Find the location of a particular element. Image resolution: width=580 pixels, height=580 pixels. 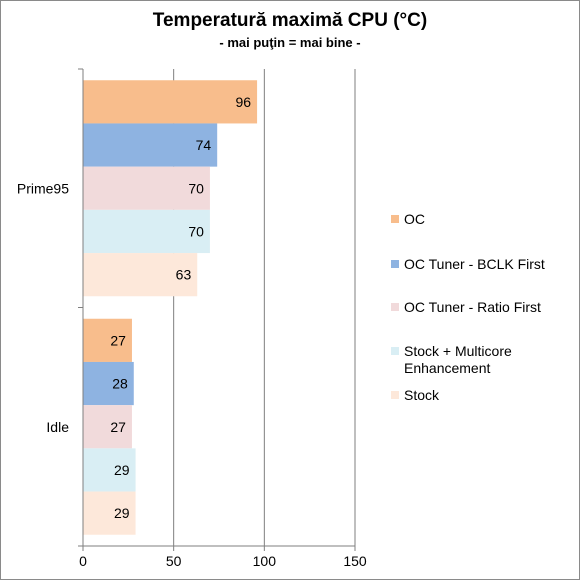

data-label-prime95-stock: 63 is located at coordinates (184, 275).